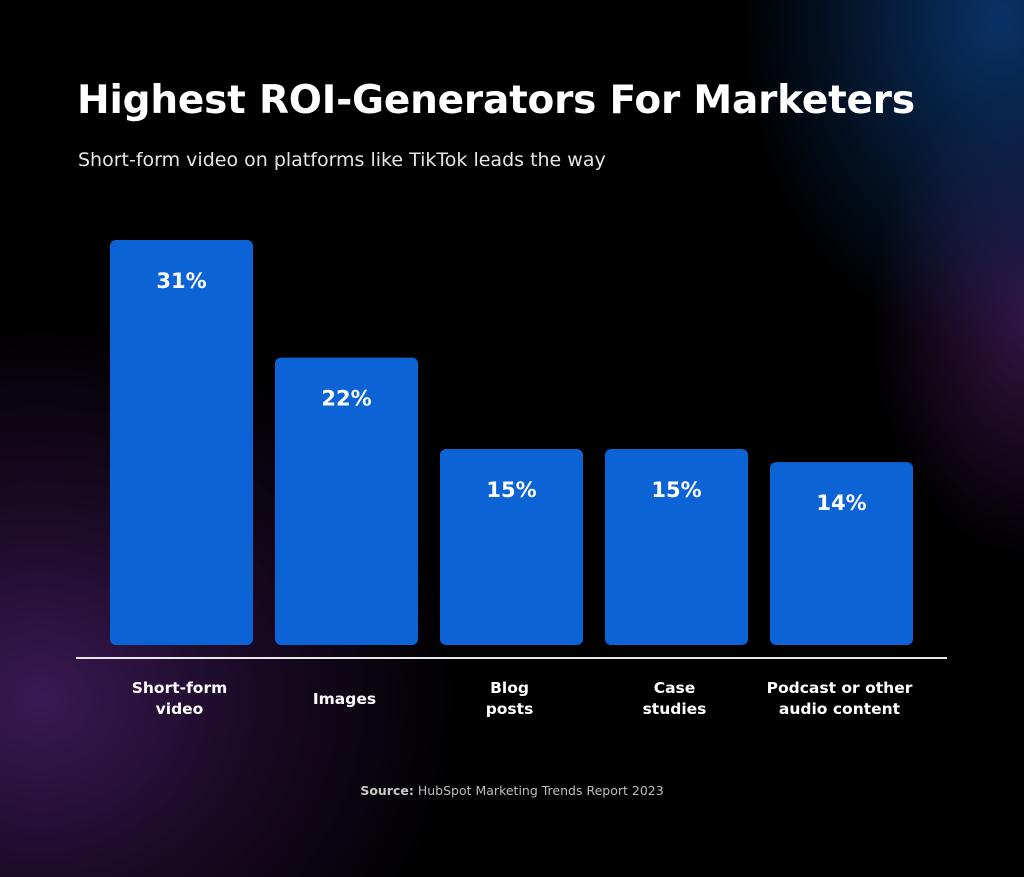  What do you see at coordinates (509, 688) in the screenshot?
I see `category-label-line: Blog` at bounding box center [509, 688].